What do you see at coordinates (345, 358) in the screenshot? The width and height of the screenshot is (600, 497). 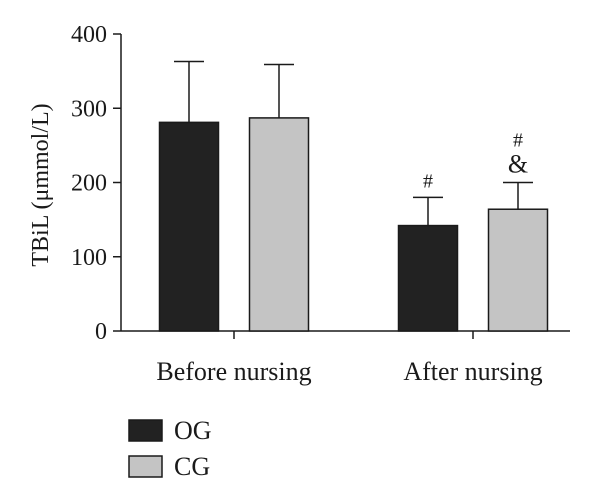 I see `x-axis: Before nursing After nursing` at bounding box center [345, 358].